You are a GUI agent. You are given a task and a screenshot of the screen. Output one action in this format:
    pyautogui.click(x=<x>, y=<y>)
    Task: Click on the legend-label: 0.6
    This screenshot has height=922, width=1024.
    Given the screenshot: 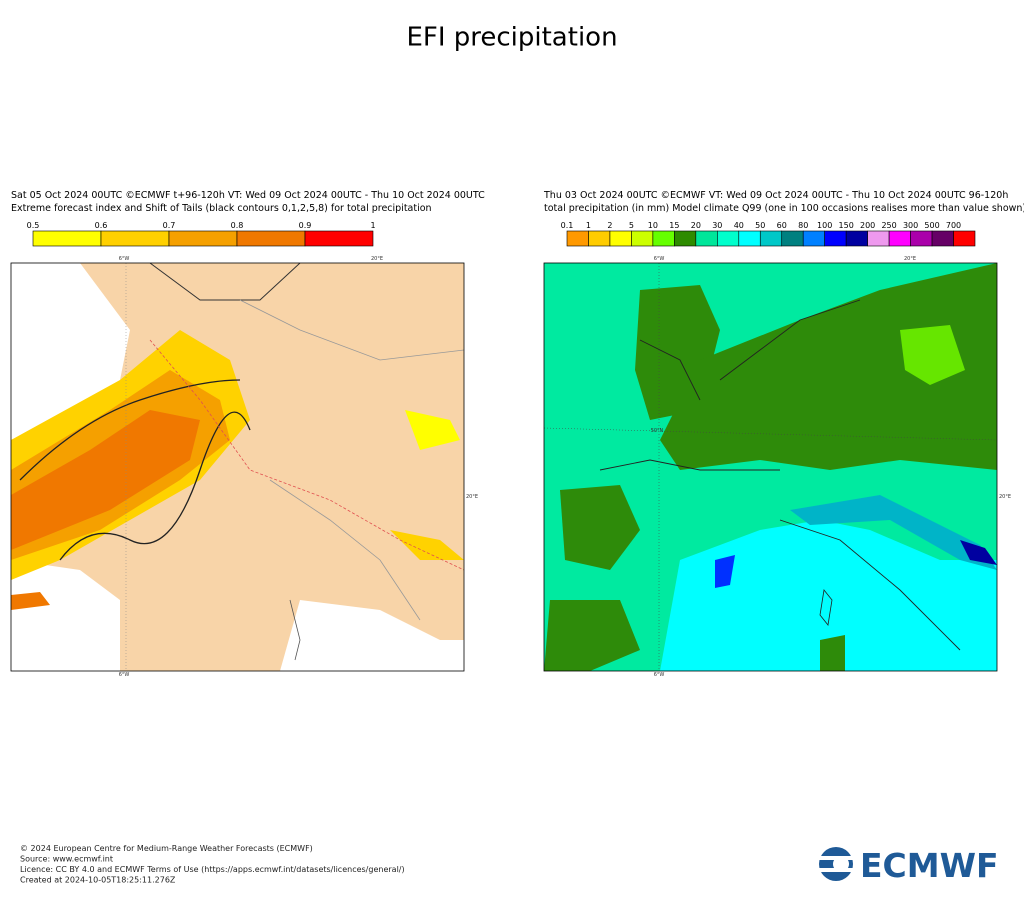 What is the action you would take?
    pyautogui.click(x=101, y=225)
    